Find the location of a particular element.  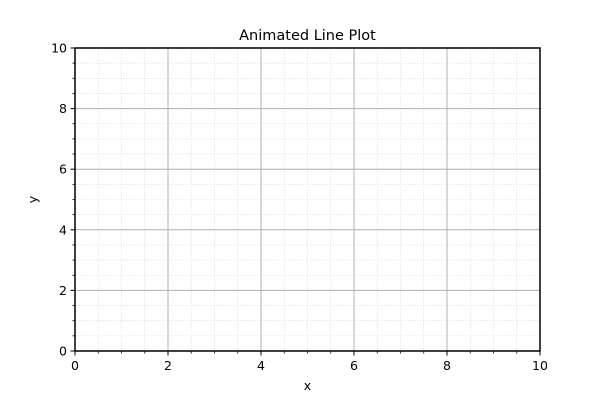

chart-title: Animated Line Plot is located at coordinates (307, 36).